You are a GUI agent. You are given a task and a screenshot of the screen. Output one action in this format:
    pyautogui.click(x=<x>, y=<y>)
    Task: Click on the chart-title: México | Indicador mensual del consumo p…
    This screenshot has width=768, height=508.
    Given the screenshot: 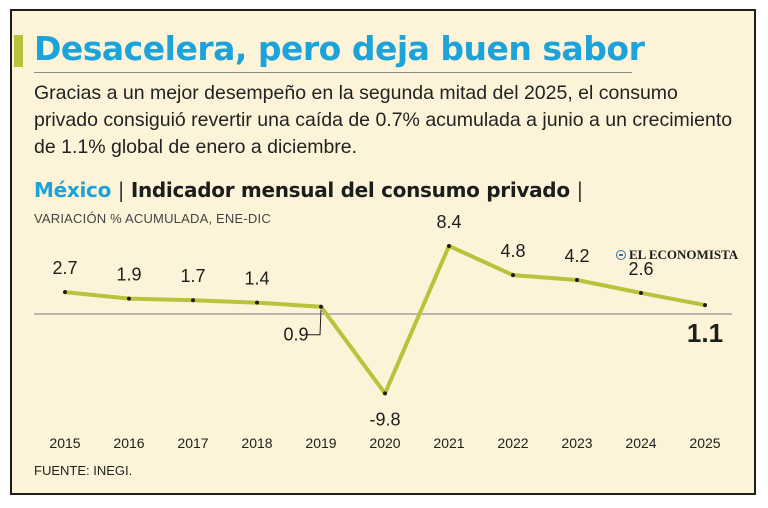 What is the action you would take?
    pyautogui.click(x=308, y=190)
    